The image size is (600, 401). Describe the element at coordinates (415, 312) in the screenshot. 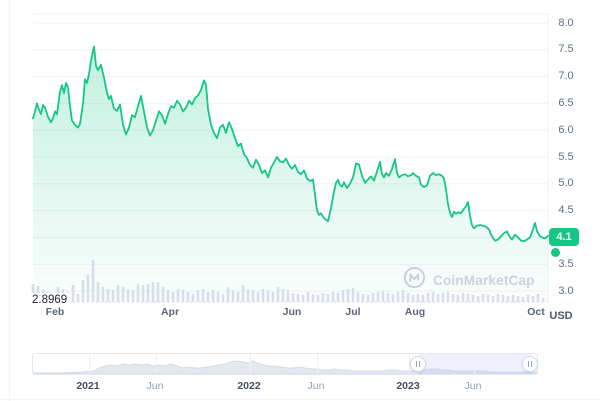

I see `x-axis-label: Aug` at that location.